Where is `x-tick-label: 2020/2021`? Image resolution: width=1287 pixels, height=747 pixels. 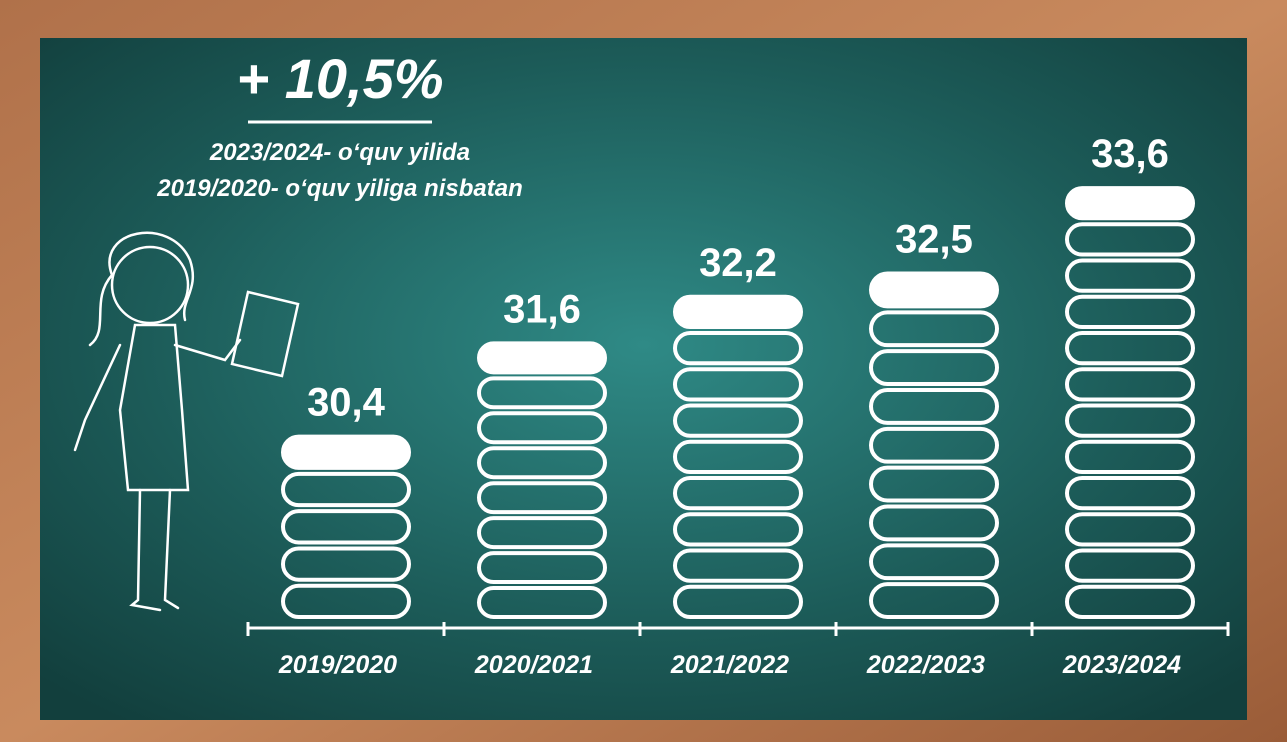
x-tick-label: 2020/2021 is located at coordinates (533, 665).